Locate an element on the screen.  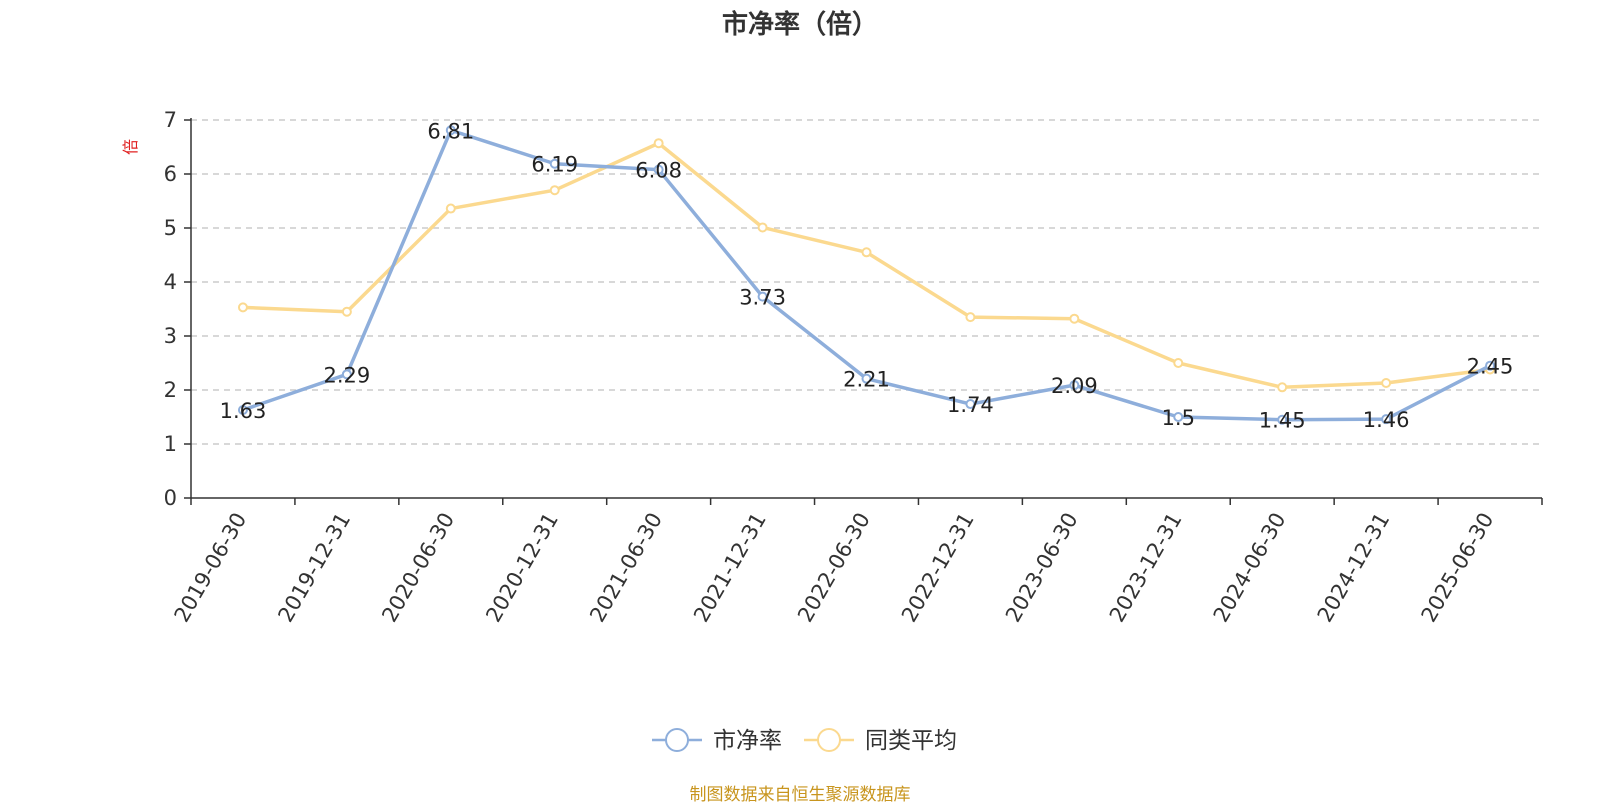
data-label: 2.09 is located at coordinates (1074, 386).